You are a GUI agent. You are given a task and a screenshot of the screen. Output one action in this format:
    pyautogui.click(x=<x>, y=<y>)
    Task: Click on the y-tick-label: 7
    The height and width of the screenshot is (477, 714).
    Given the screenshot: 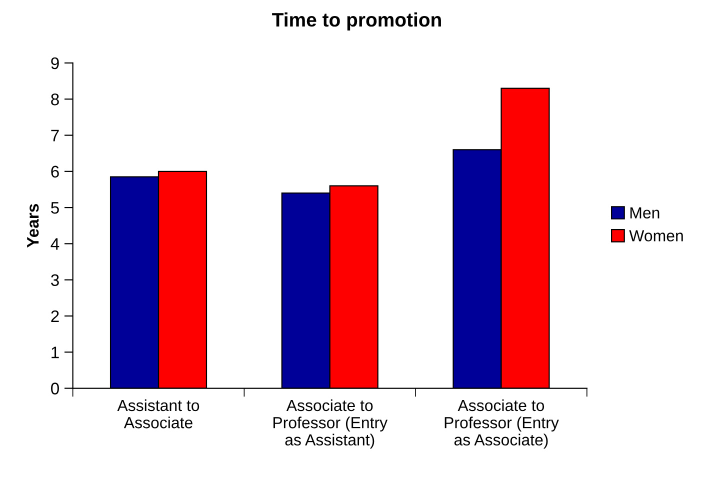 What is the action you would take?
    pyautogui.click(x=55, y=136)
    